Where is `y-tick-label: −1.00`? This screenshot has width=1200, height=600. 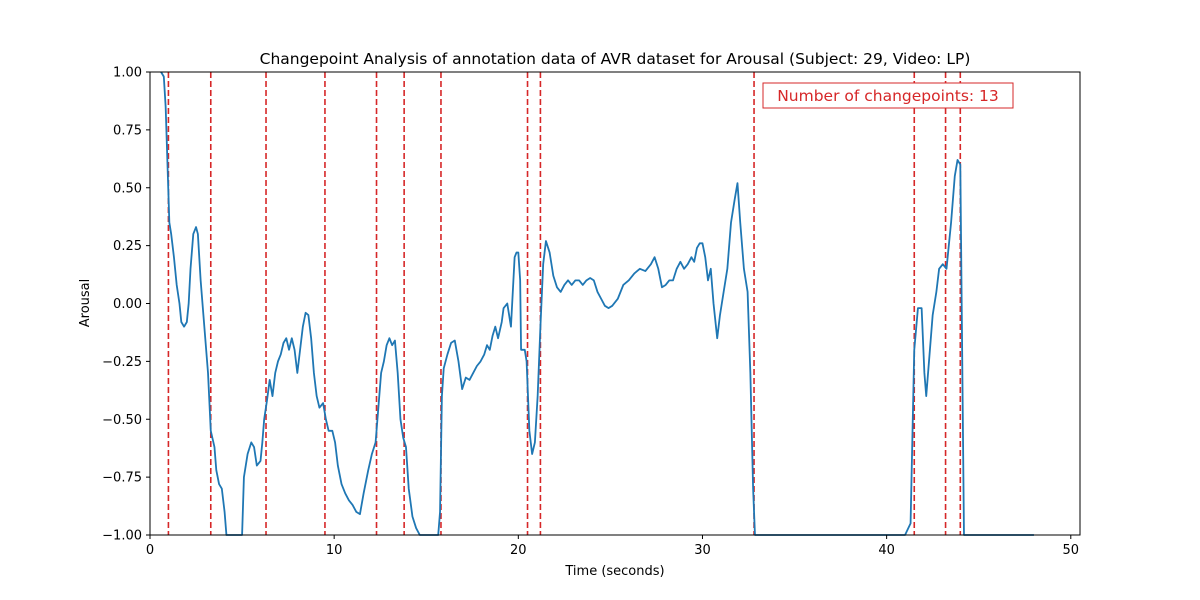
y-tick-label: −1.00 is located at coordinates (122, 536).